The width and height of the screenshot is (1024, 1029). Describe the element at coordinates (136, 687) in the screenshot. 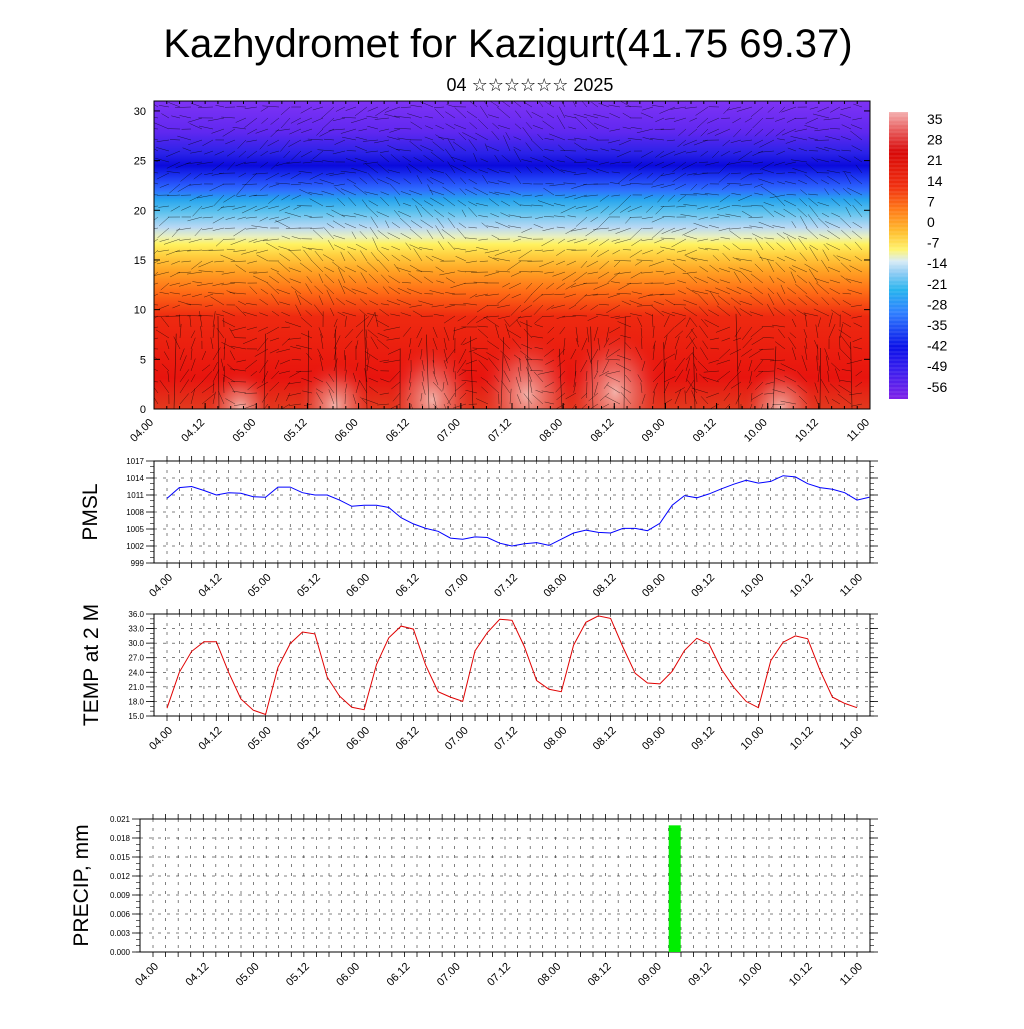

I see `temp-2m-y-tick-label: 21.0` at that location.